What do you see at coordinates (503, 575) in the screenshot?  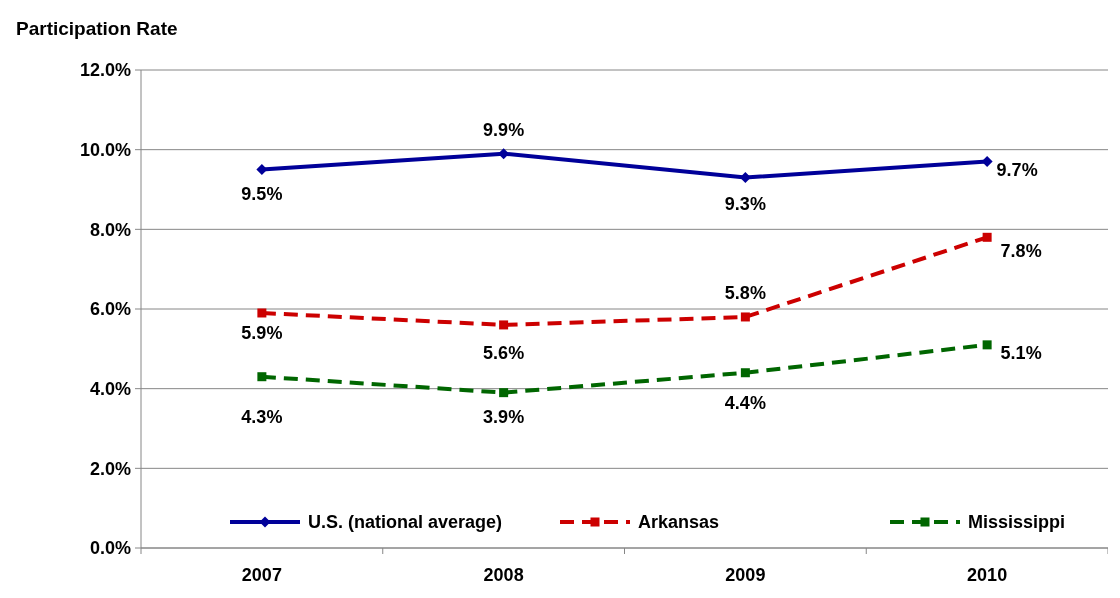 I see `x-tick-label: 2008` at bounding box center [503, 575].